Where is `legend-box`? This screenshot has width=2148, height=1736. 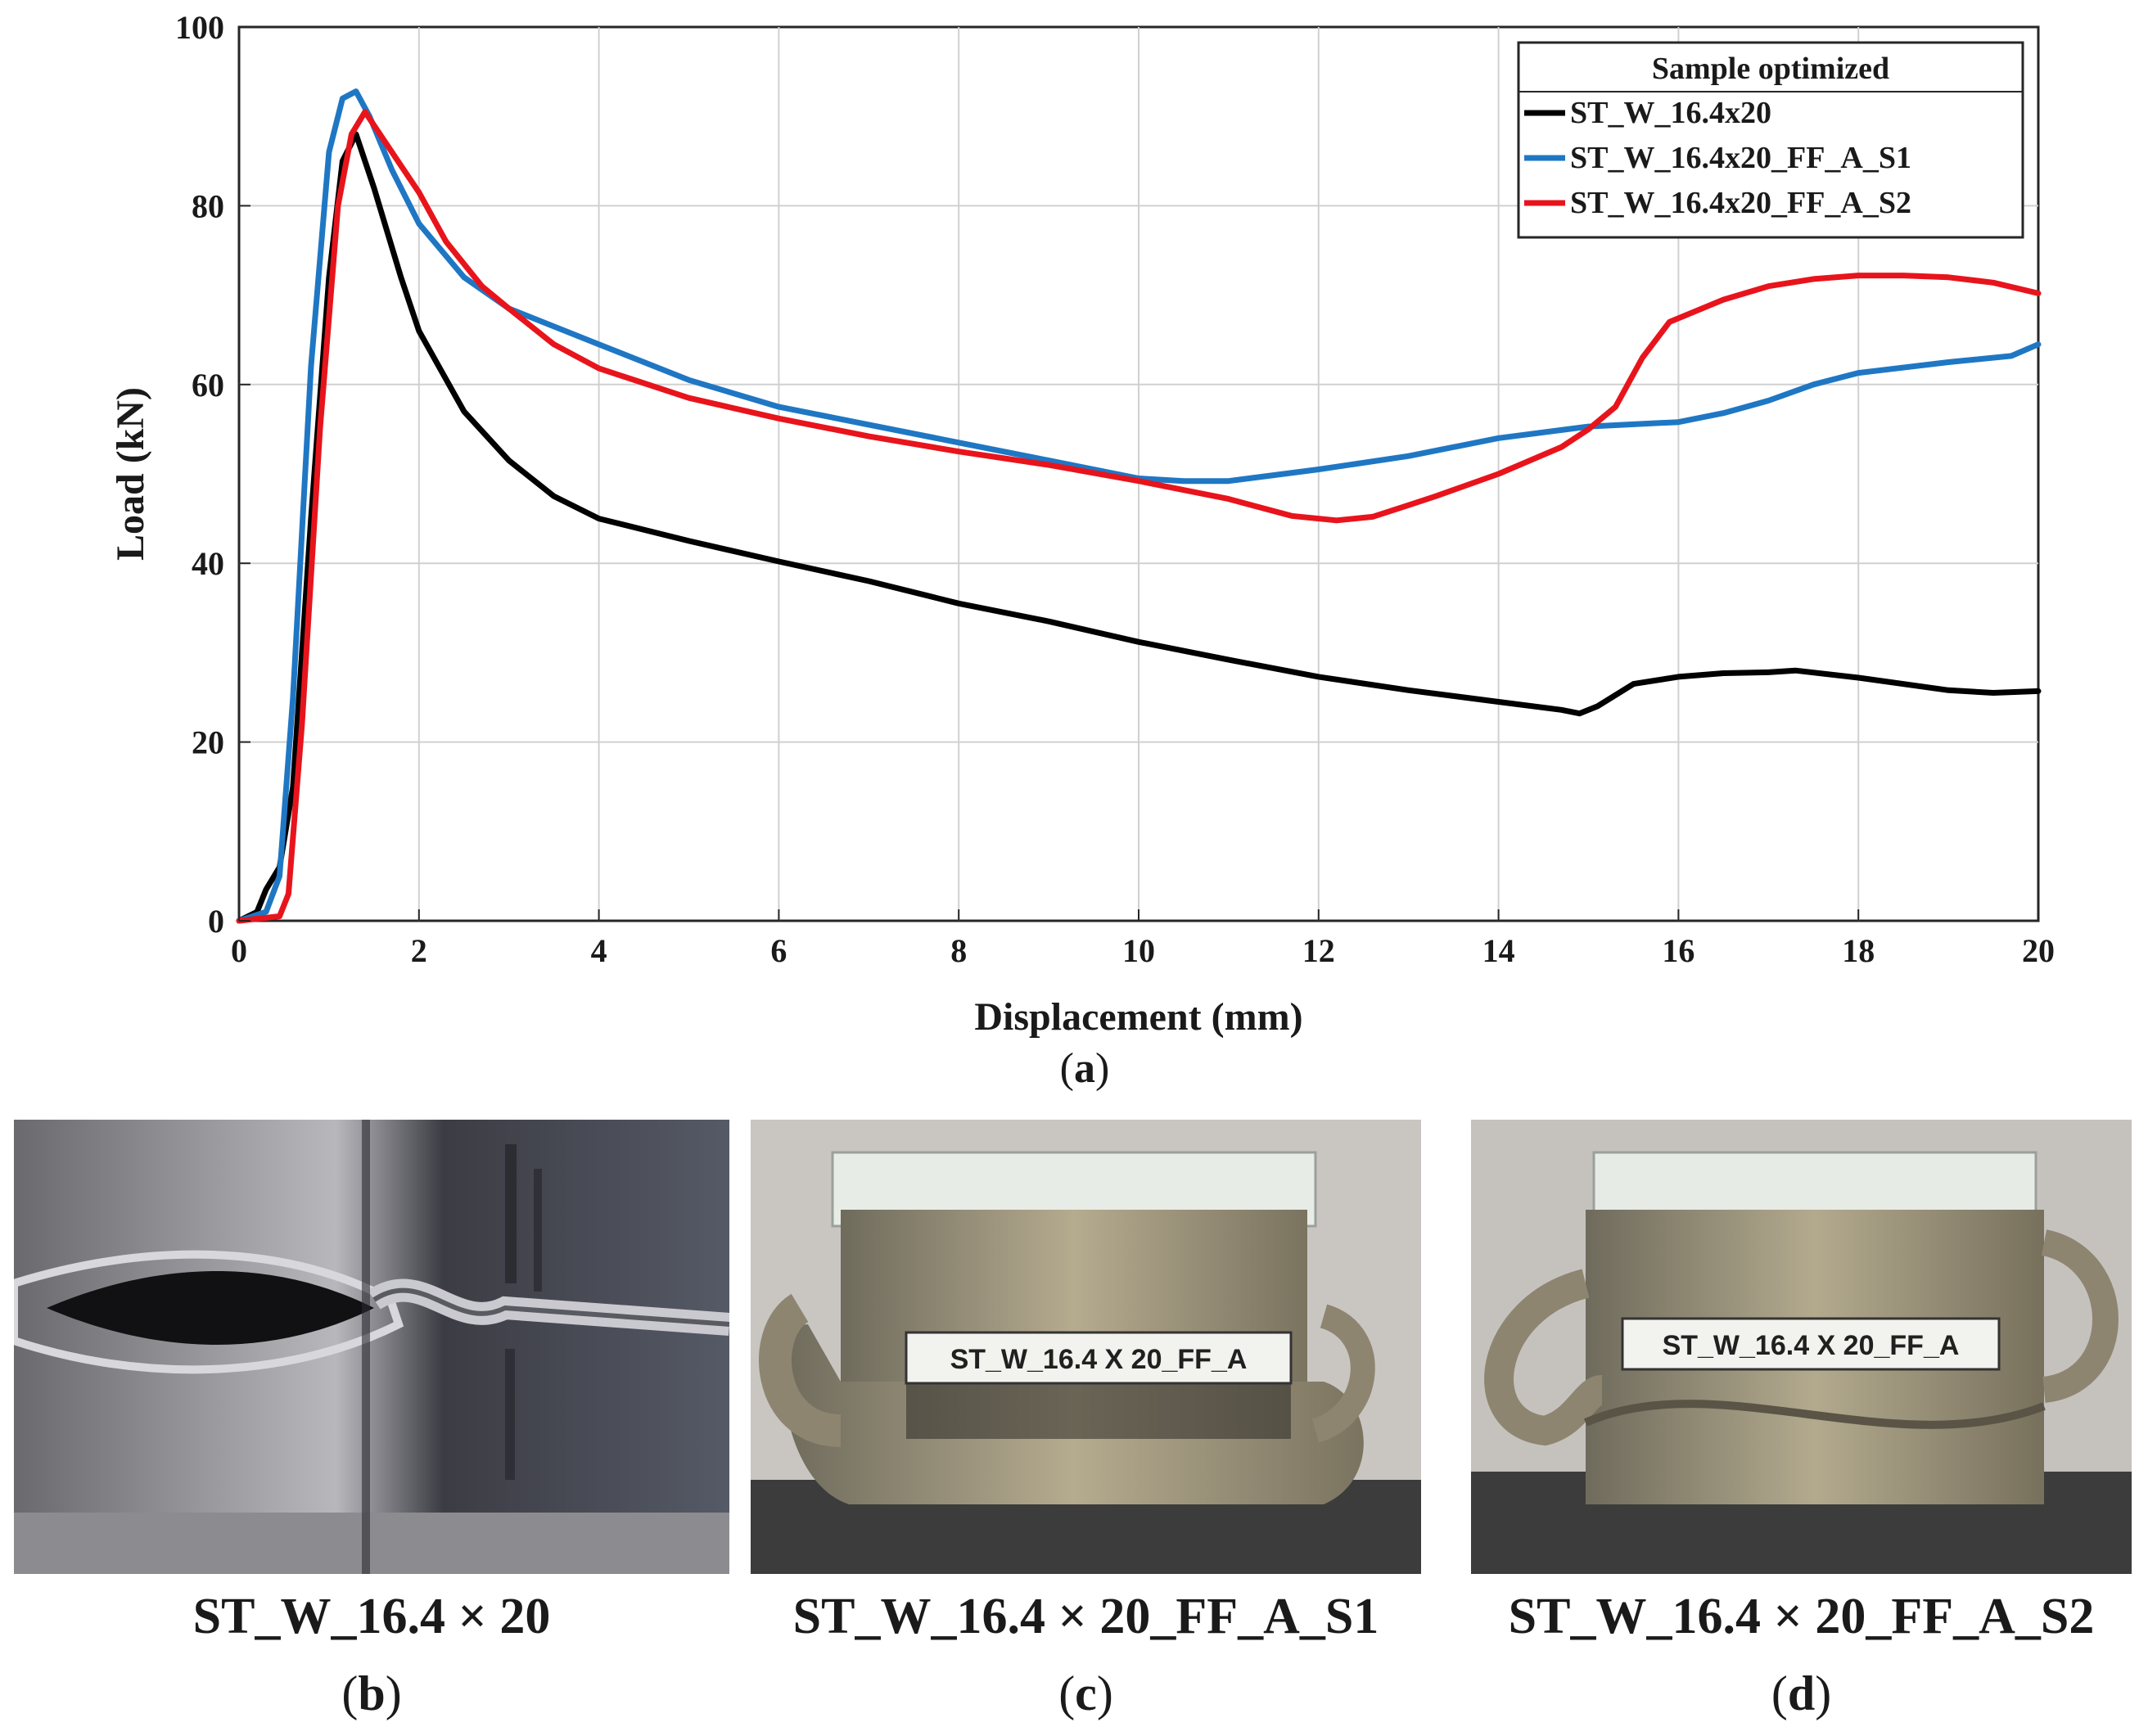 legend-box is located at coordinates (1770, 140).